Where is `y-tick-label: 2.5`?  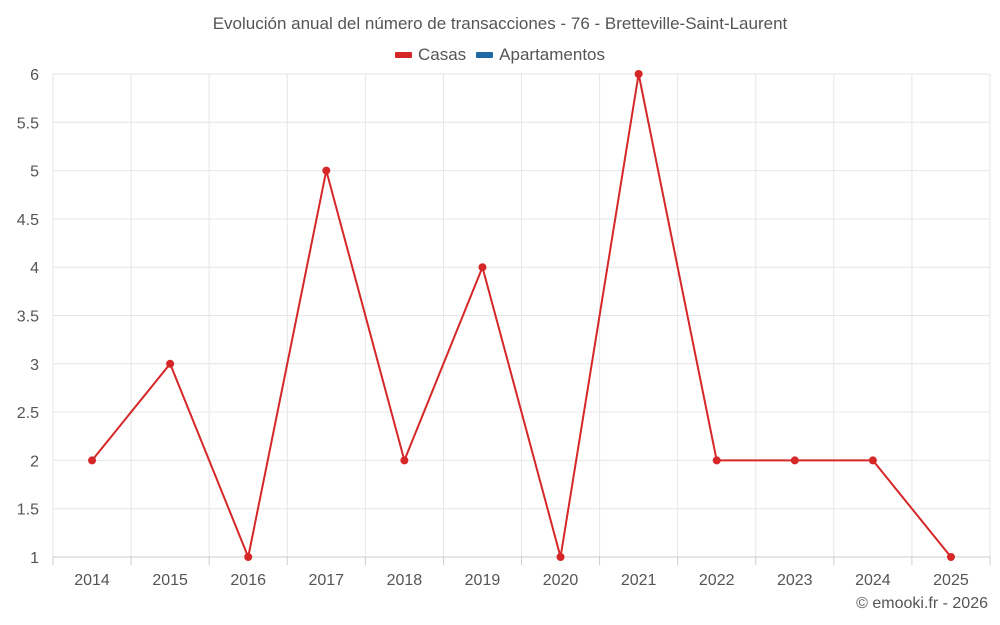
y-tick-label: 2.5 is located at coordinates (28, 413).